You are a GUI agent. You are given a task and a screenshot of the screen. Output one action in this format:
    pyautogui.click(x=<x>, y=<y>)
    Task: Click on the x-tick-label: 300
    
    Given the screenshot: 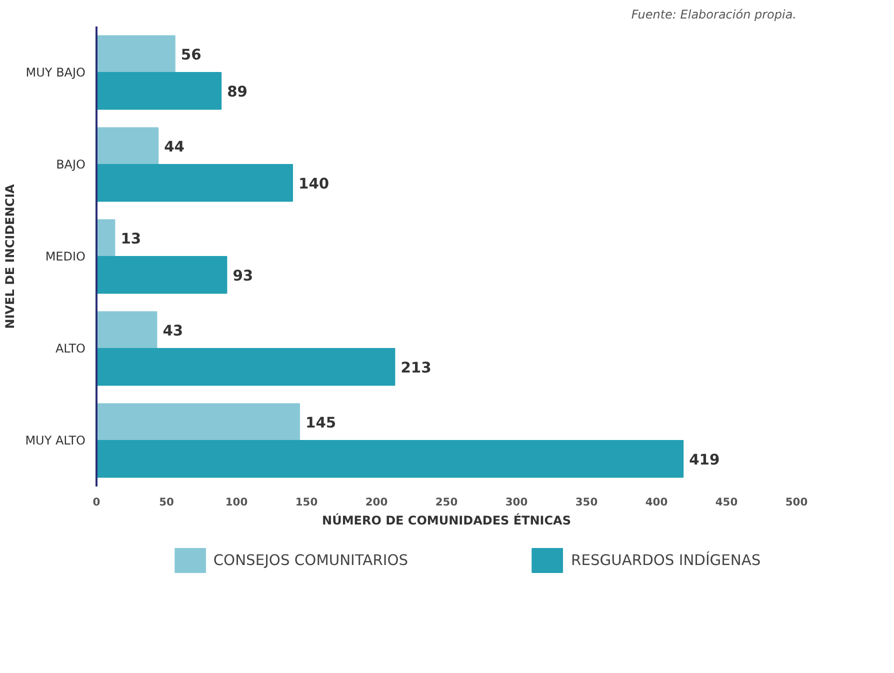 What is the action you would take?
    pyautogui.click(x=516, y=502)
    